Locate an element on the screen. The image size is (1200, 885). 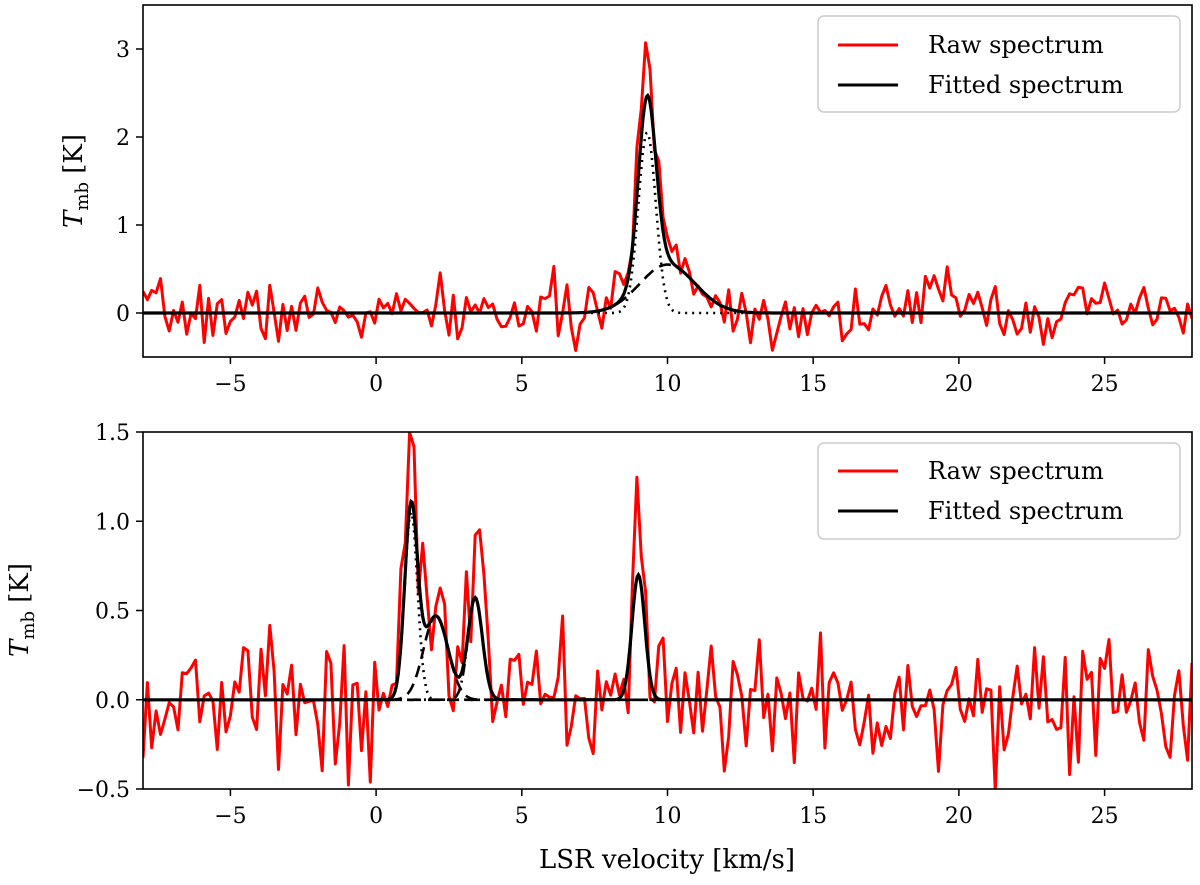
bottom-xtick-label: 0 is located at coordinates (376, 816).